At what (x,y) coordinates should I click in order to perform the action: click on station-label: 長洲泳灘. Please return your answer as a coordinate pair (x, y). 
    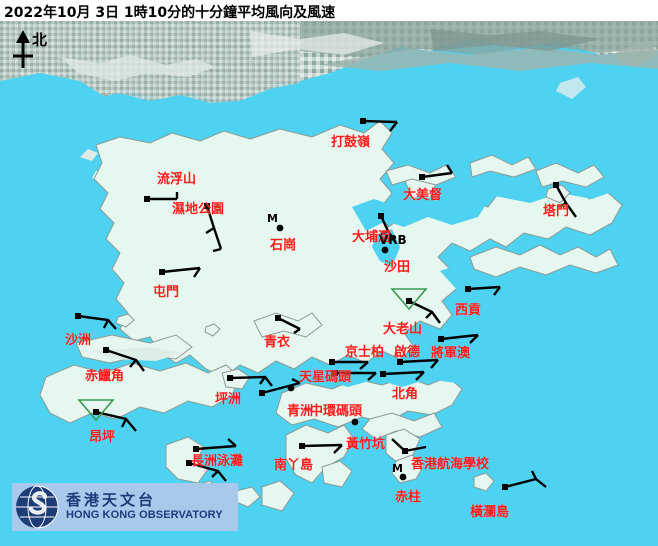
    Looking at the image, I should click on (217, 461).